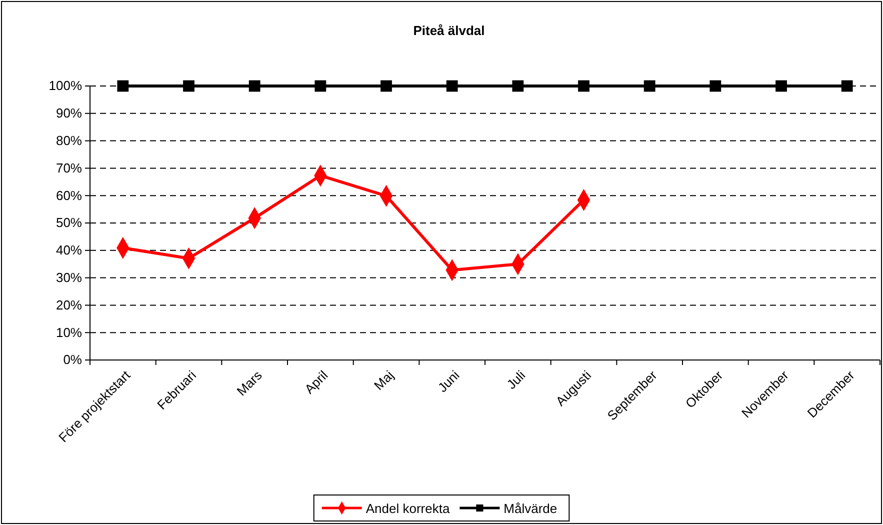 The width and height of the screenshot is (883, 525). I want to click on y-tick-label: 80%, so click(69, 140).